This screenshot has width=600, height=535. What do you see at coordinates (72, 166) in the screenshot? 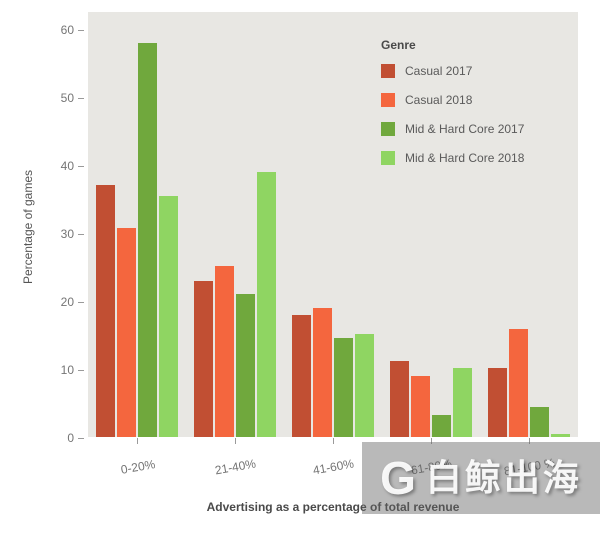
I see `y-tick-label: 40` at bounding box center [72, 166].